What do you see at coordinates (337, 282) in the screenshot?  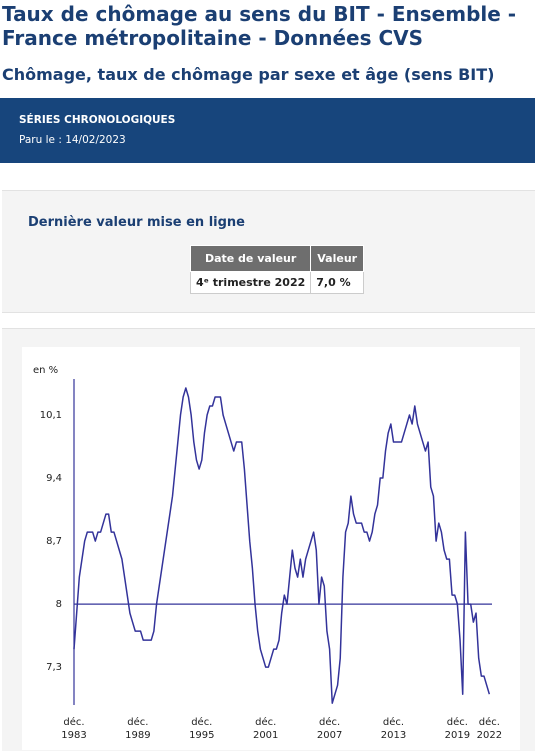 I see `cell: 7,0 %` at bounding box center [337, 282].